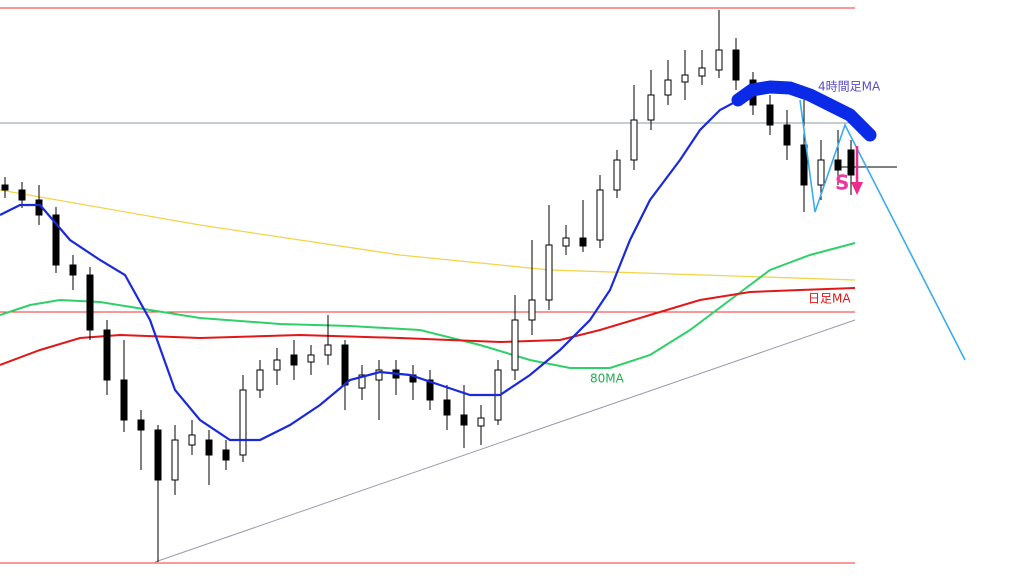 This screenshot has height=576, width=1024. I want to click on projection-path, so click(882, 230).